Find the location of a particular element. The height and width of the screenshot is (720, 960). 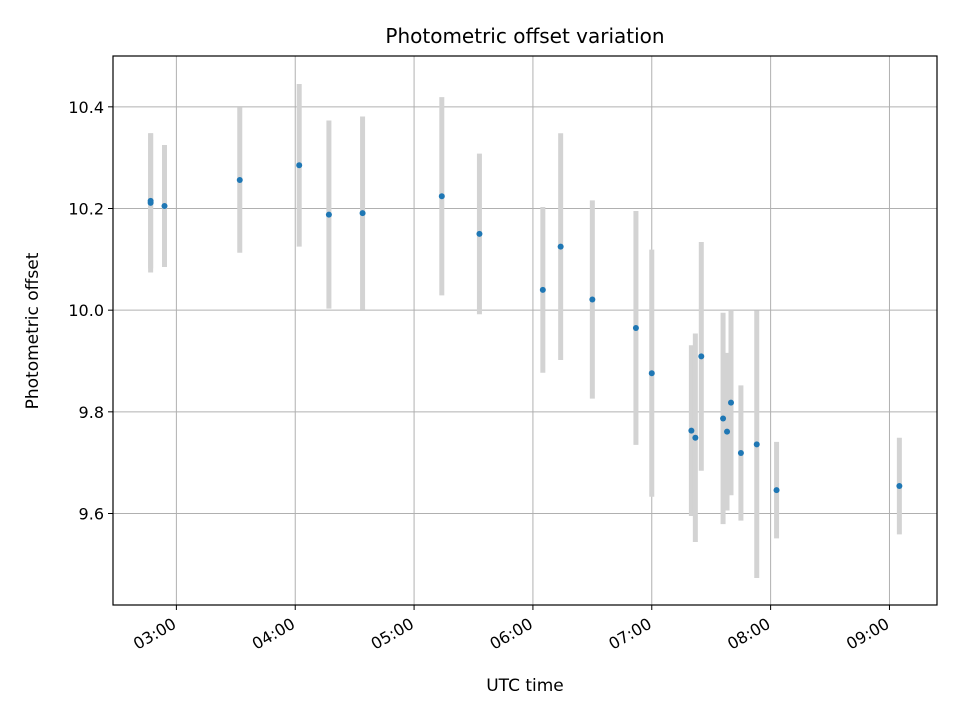

x-axis-title: UTC time is located at coordinates (525, 686).